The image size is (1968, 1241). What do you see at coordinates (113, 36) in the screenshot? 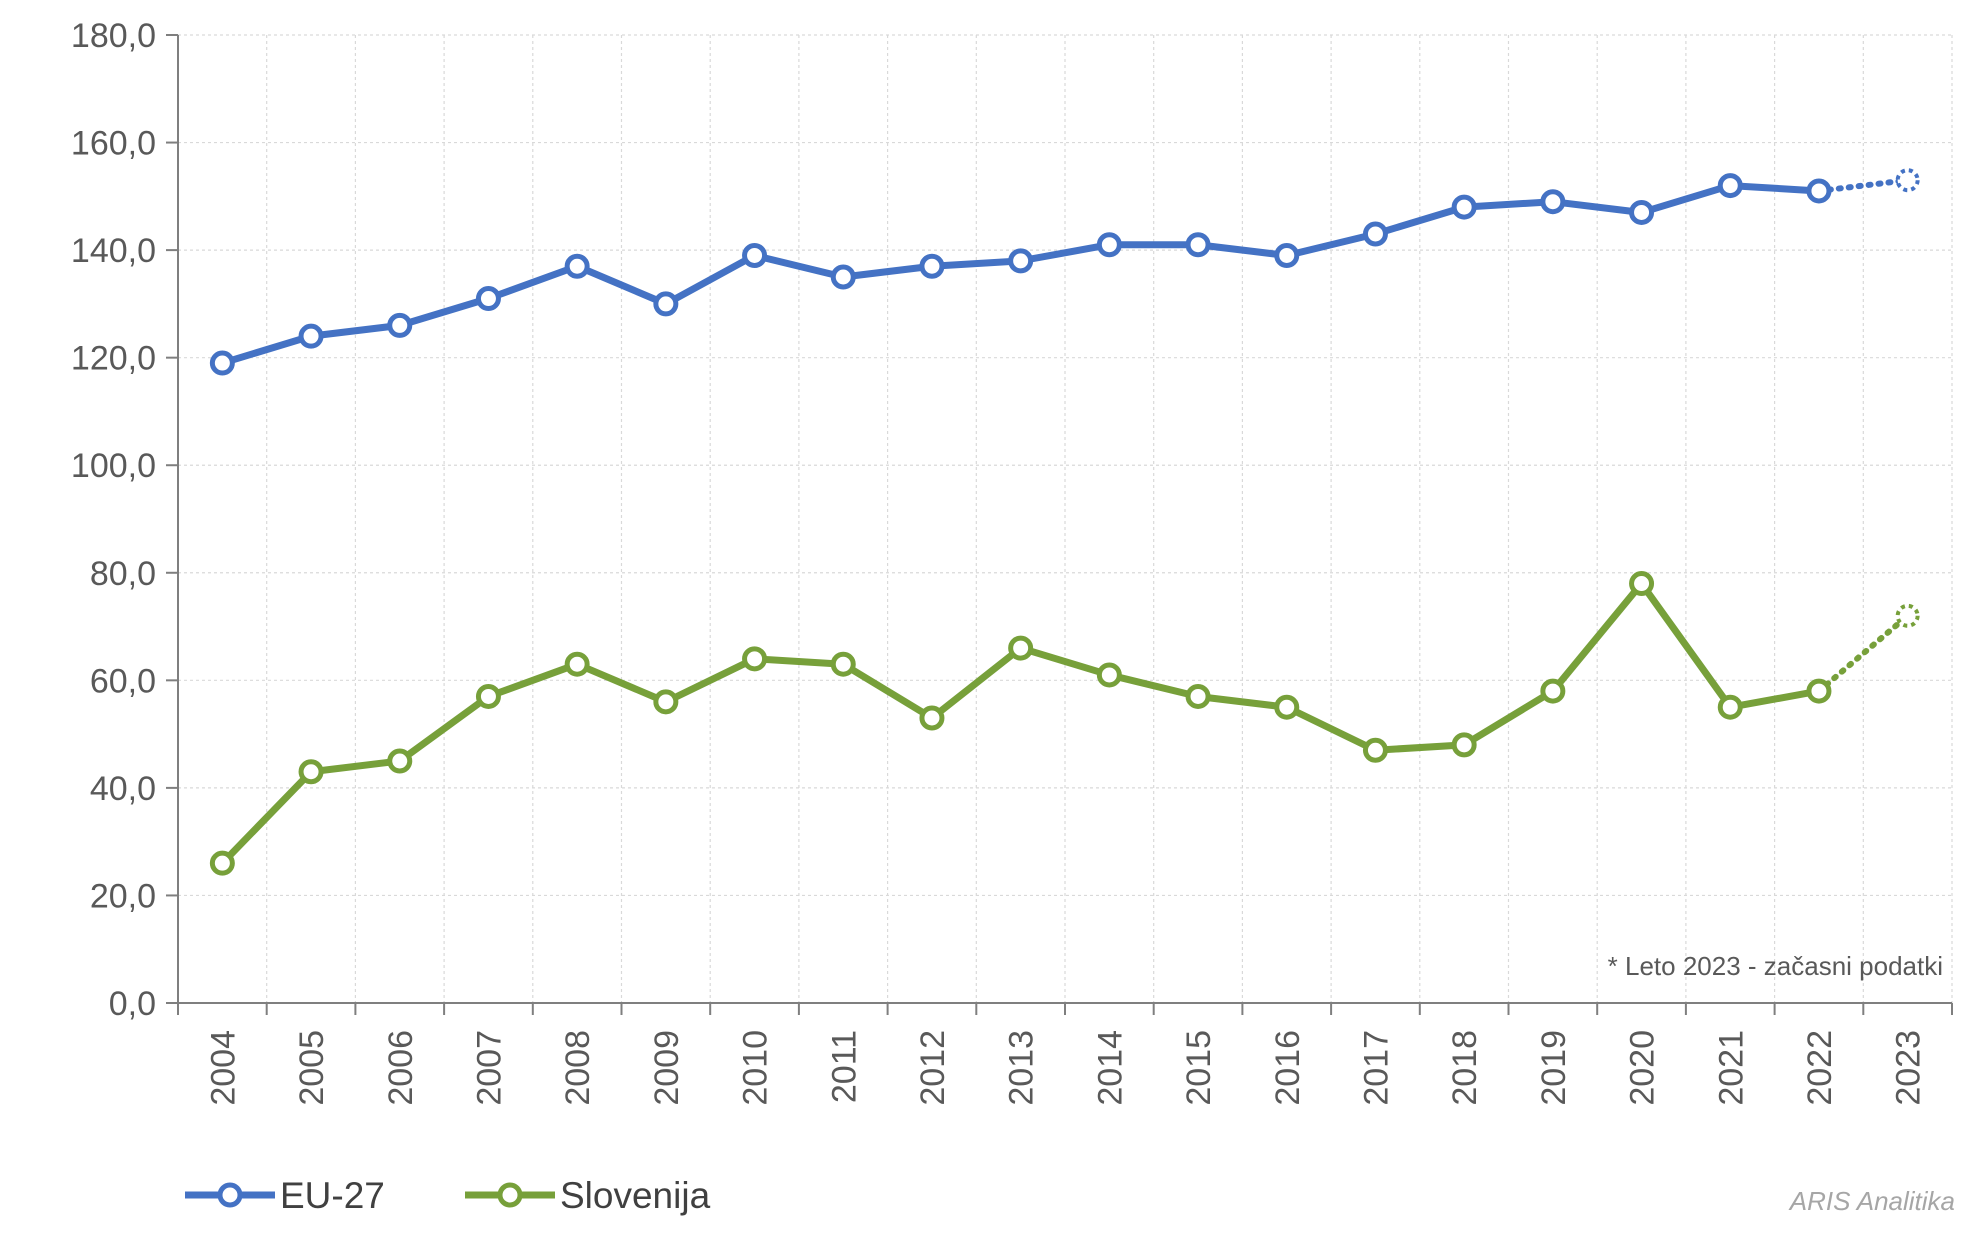
I see `y-tick-label: 180,0` at bounding box center [113, 36].